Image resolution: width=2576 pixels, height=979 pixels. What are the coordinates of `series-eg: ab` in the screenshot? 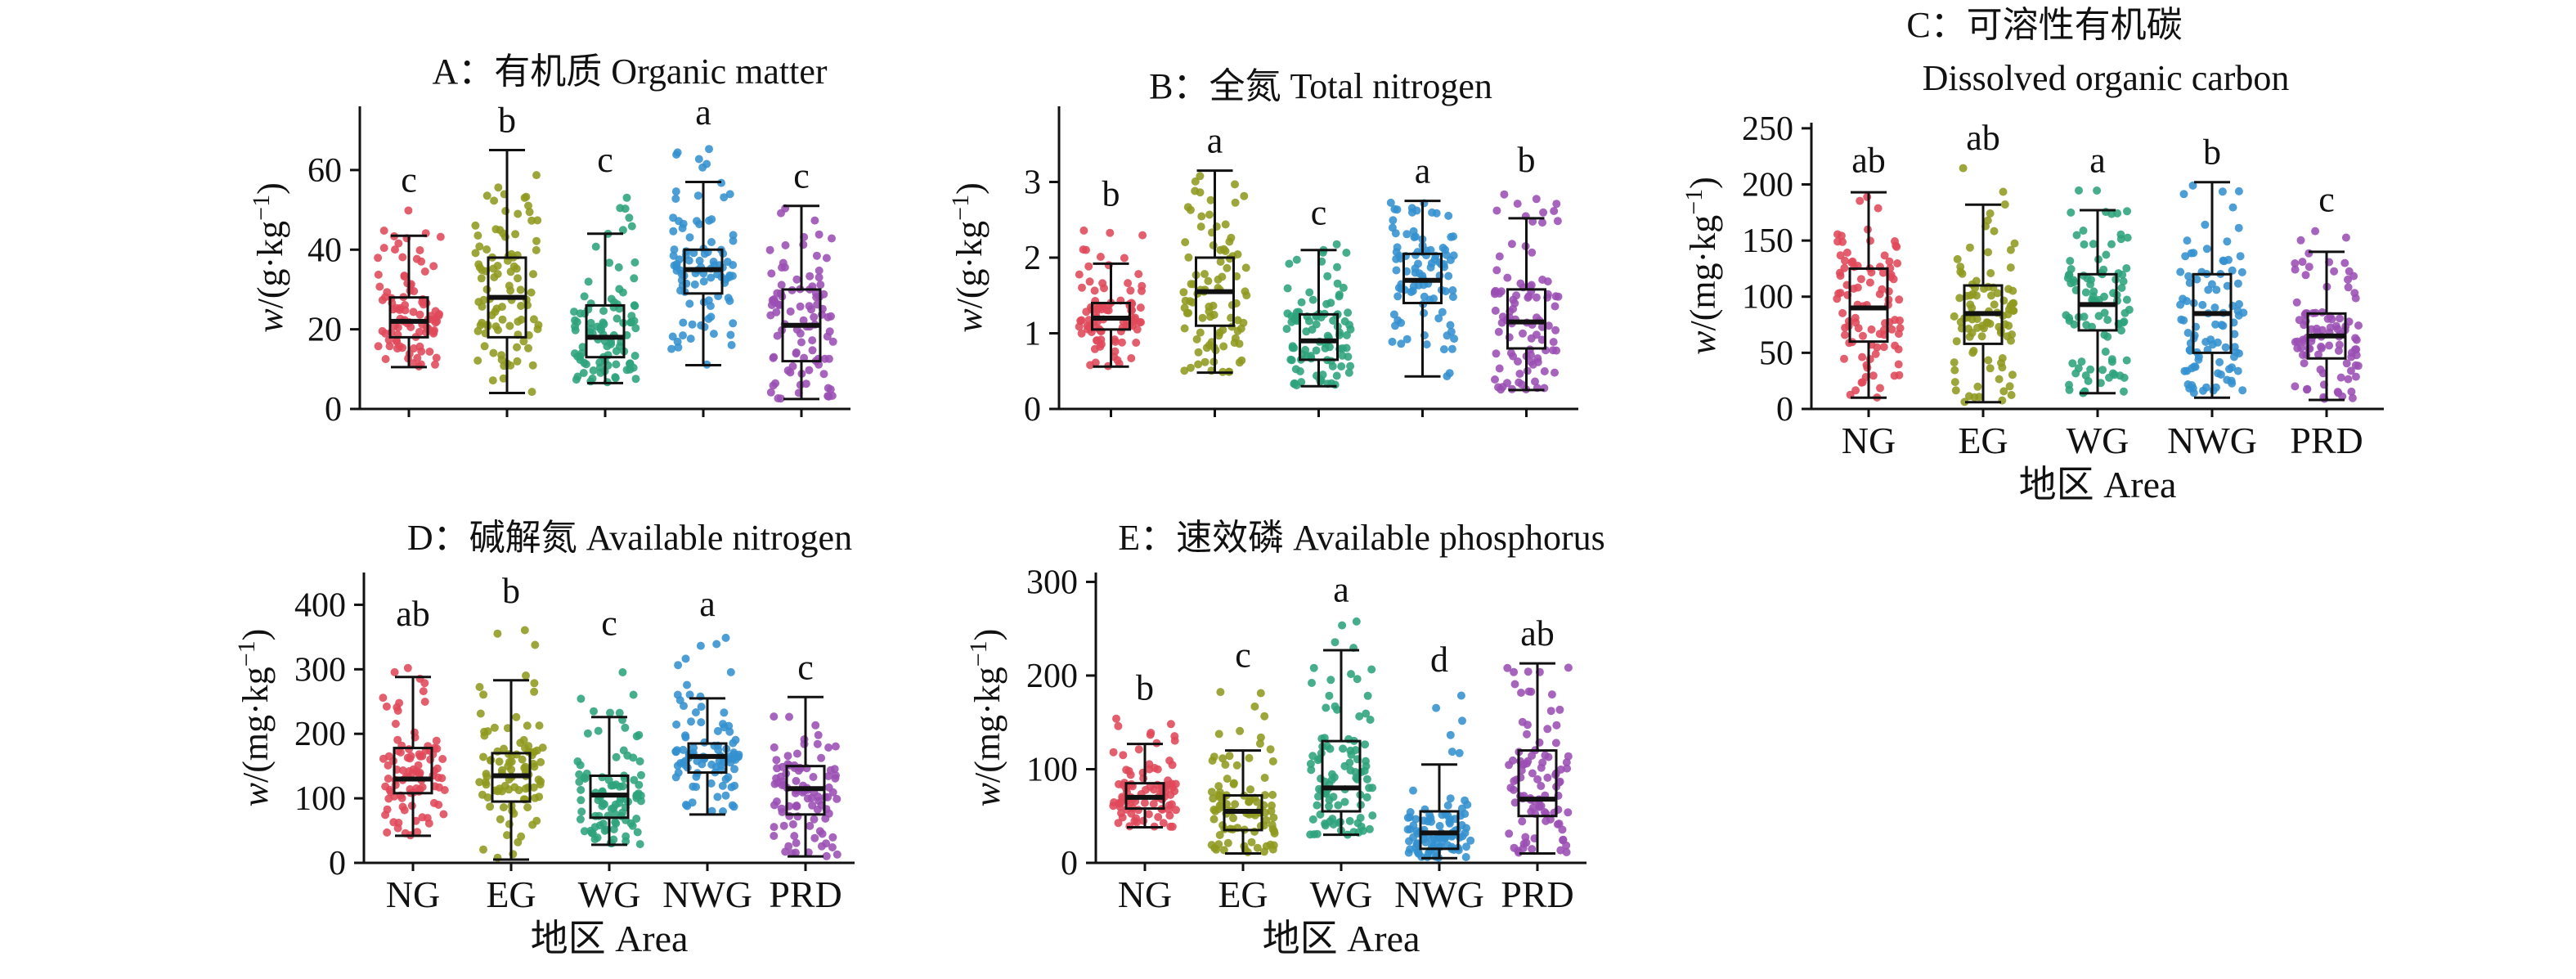 It's located at (1985, 262).